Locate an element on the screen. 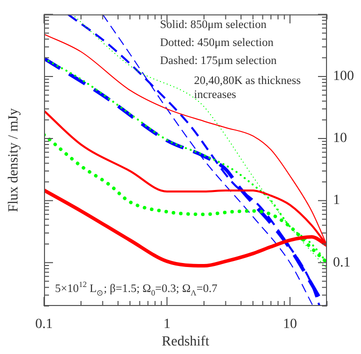 Image resolution: width=361 pixels, height=354 pixels. x-tick-label: 10 is located at coordinates (289, 324).